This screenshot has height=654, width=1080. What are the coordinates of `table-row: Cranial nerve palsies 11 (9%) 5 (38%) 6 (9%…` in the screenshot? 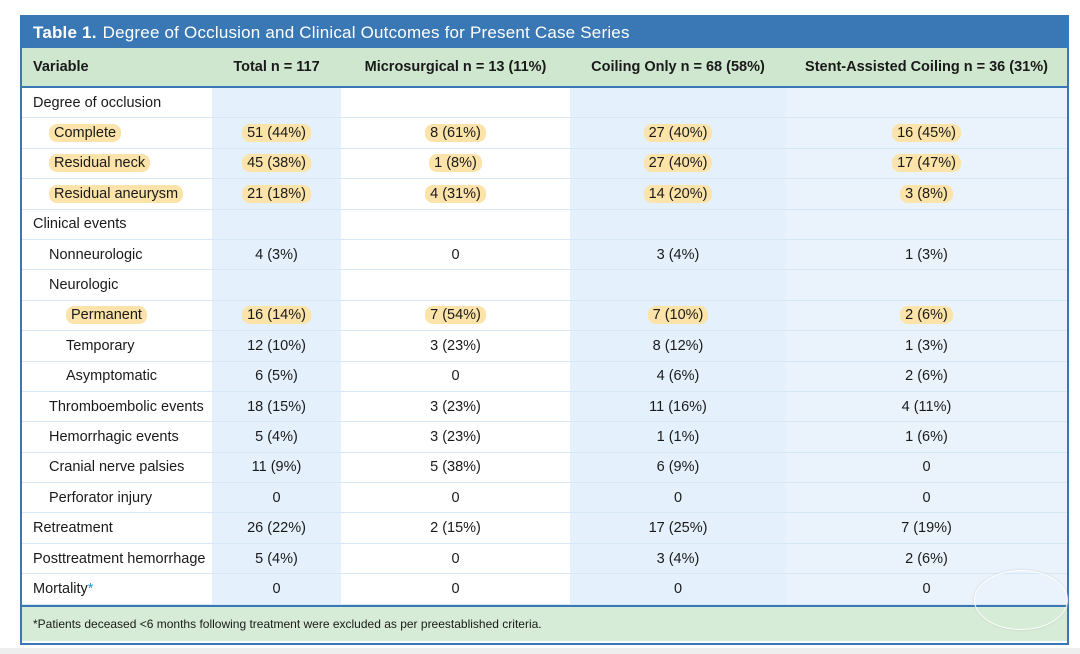 It's located at (544, 468).